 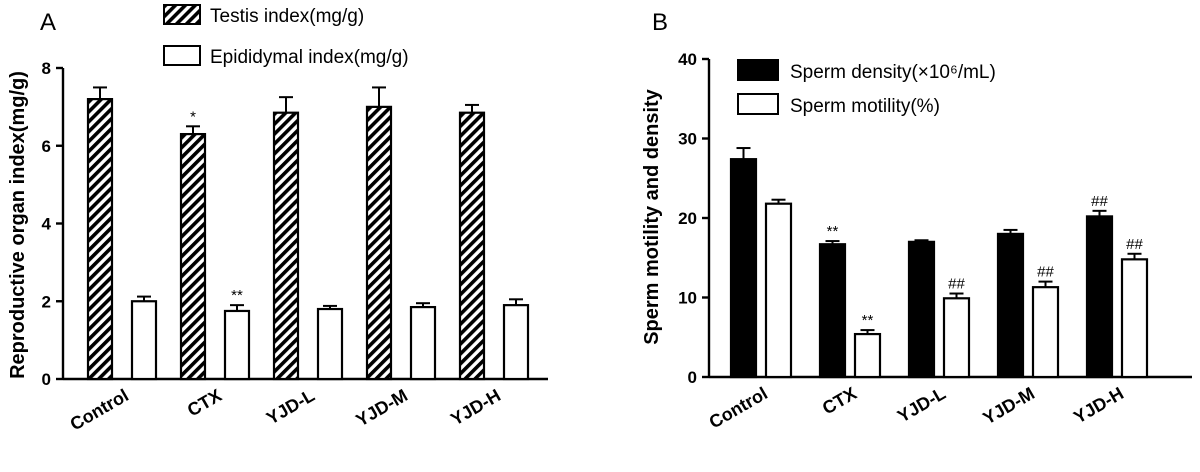 What do you see at coordinates (290, 406) in the screenshot?
I see `panel-a-category-label: YJD-L` at bounding box center [290, 406].